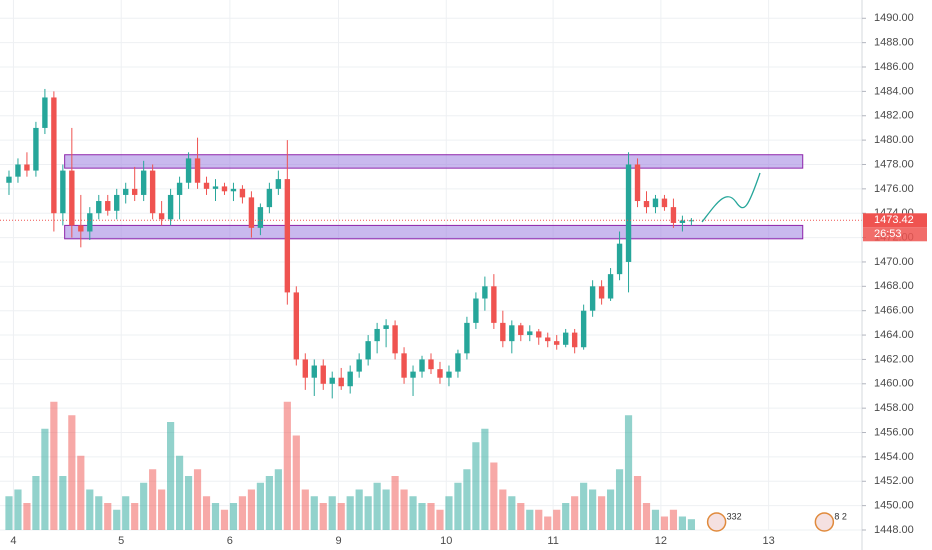 This screenshot has width=932, height=550. I want to click on y-tick-label: 1488.00, so click(894, 43).